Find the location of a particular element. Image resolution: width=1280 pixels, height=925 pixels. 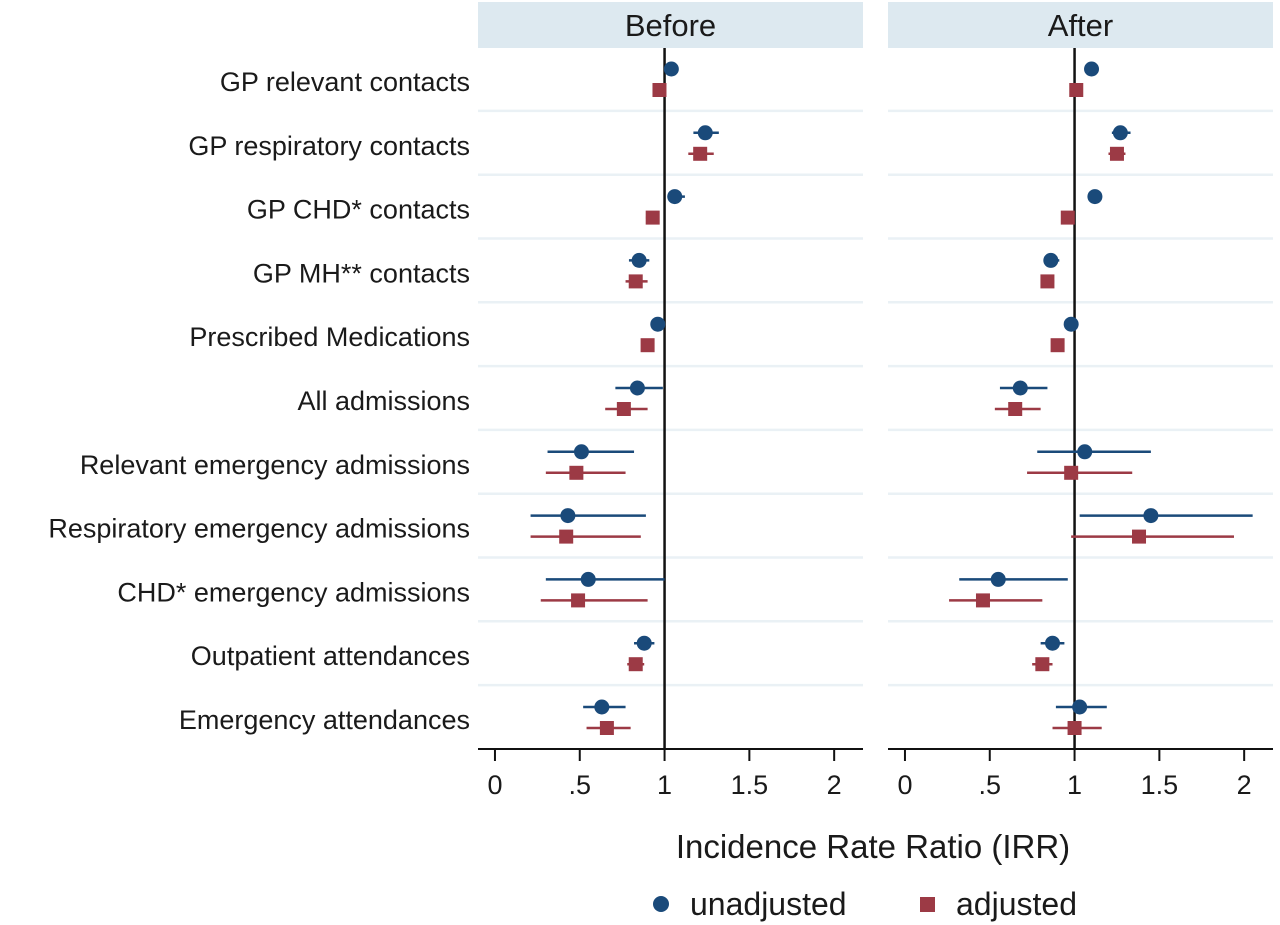

legend-label-adjusted: adjusted is located at coordinates (1016, 904).